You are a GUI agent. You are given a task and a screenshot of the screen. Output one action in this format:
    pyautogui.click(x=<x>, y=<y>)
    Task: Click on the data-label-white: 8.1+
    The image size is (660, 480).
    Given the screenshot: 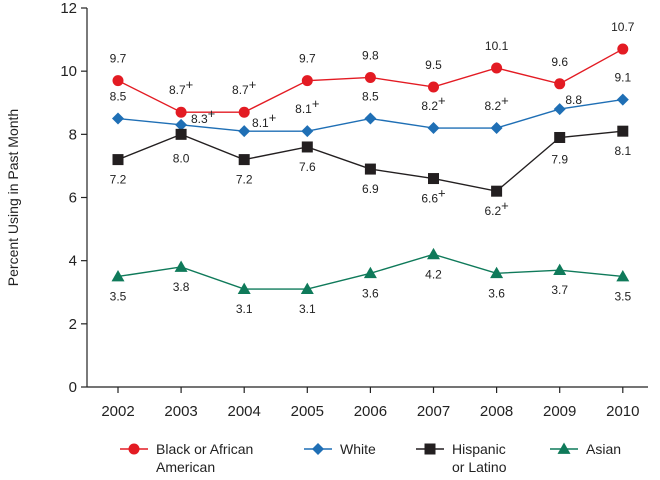 What is the action you would take?
    pyautogui.click(x=307, y=106)
    